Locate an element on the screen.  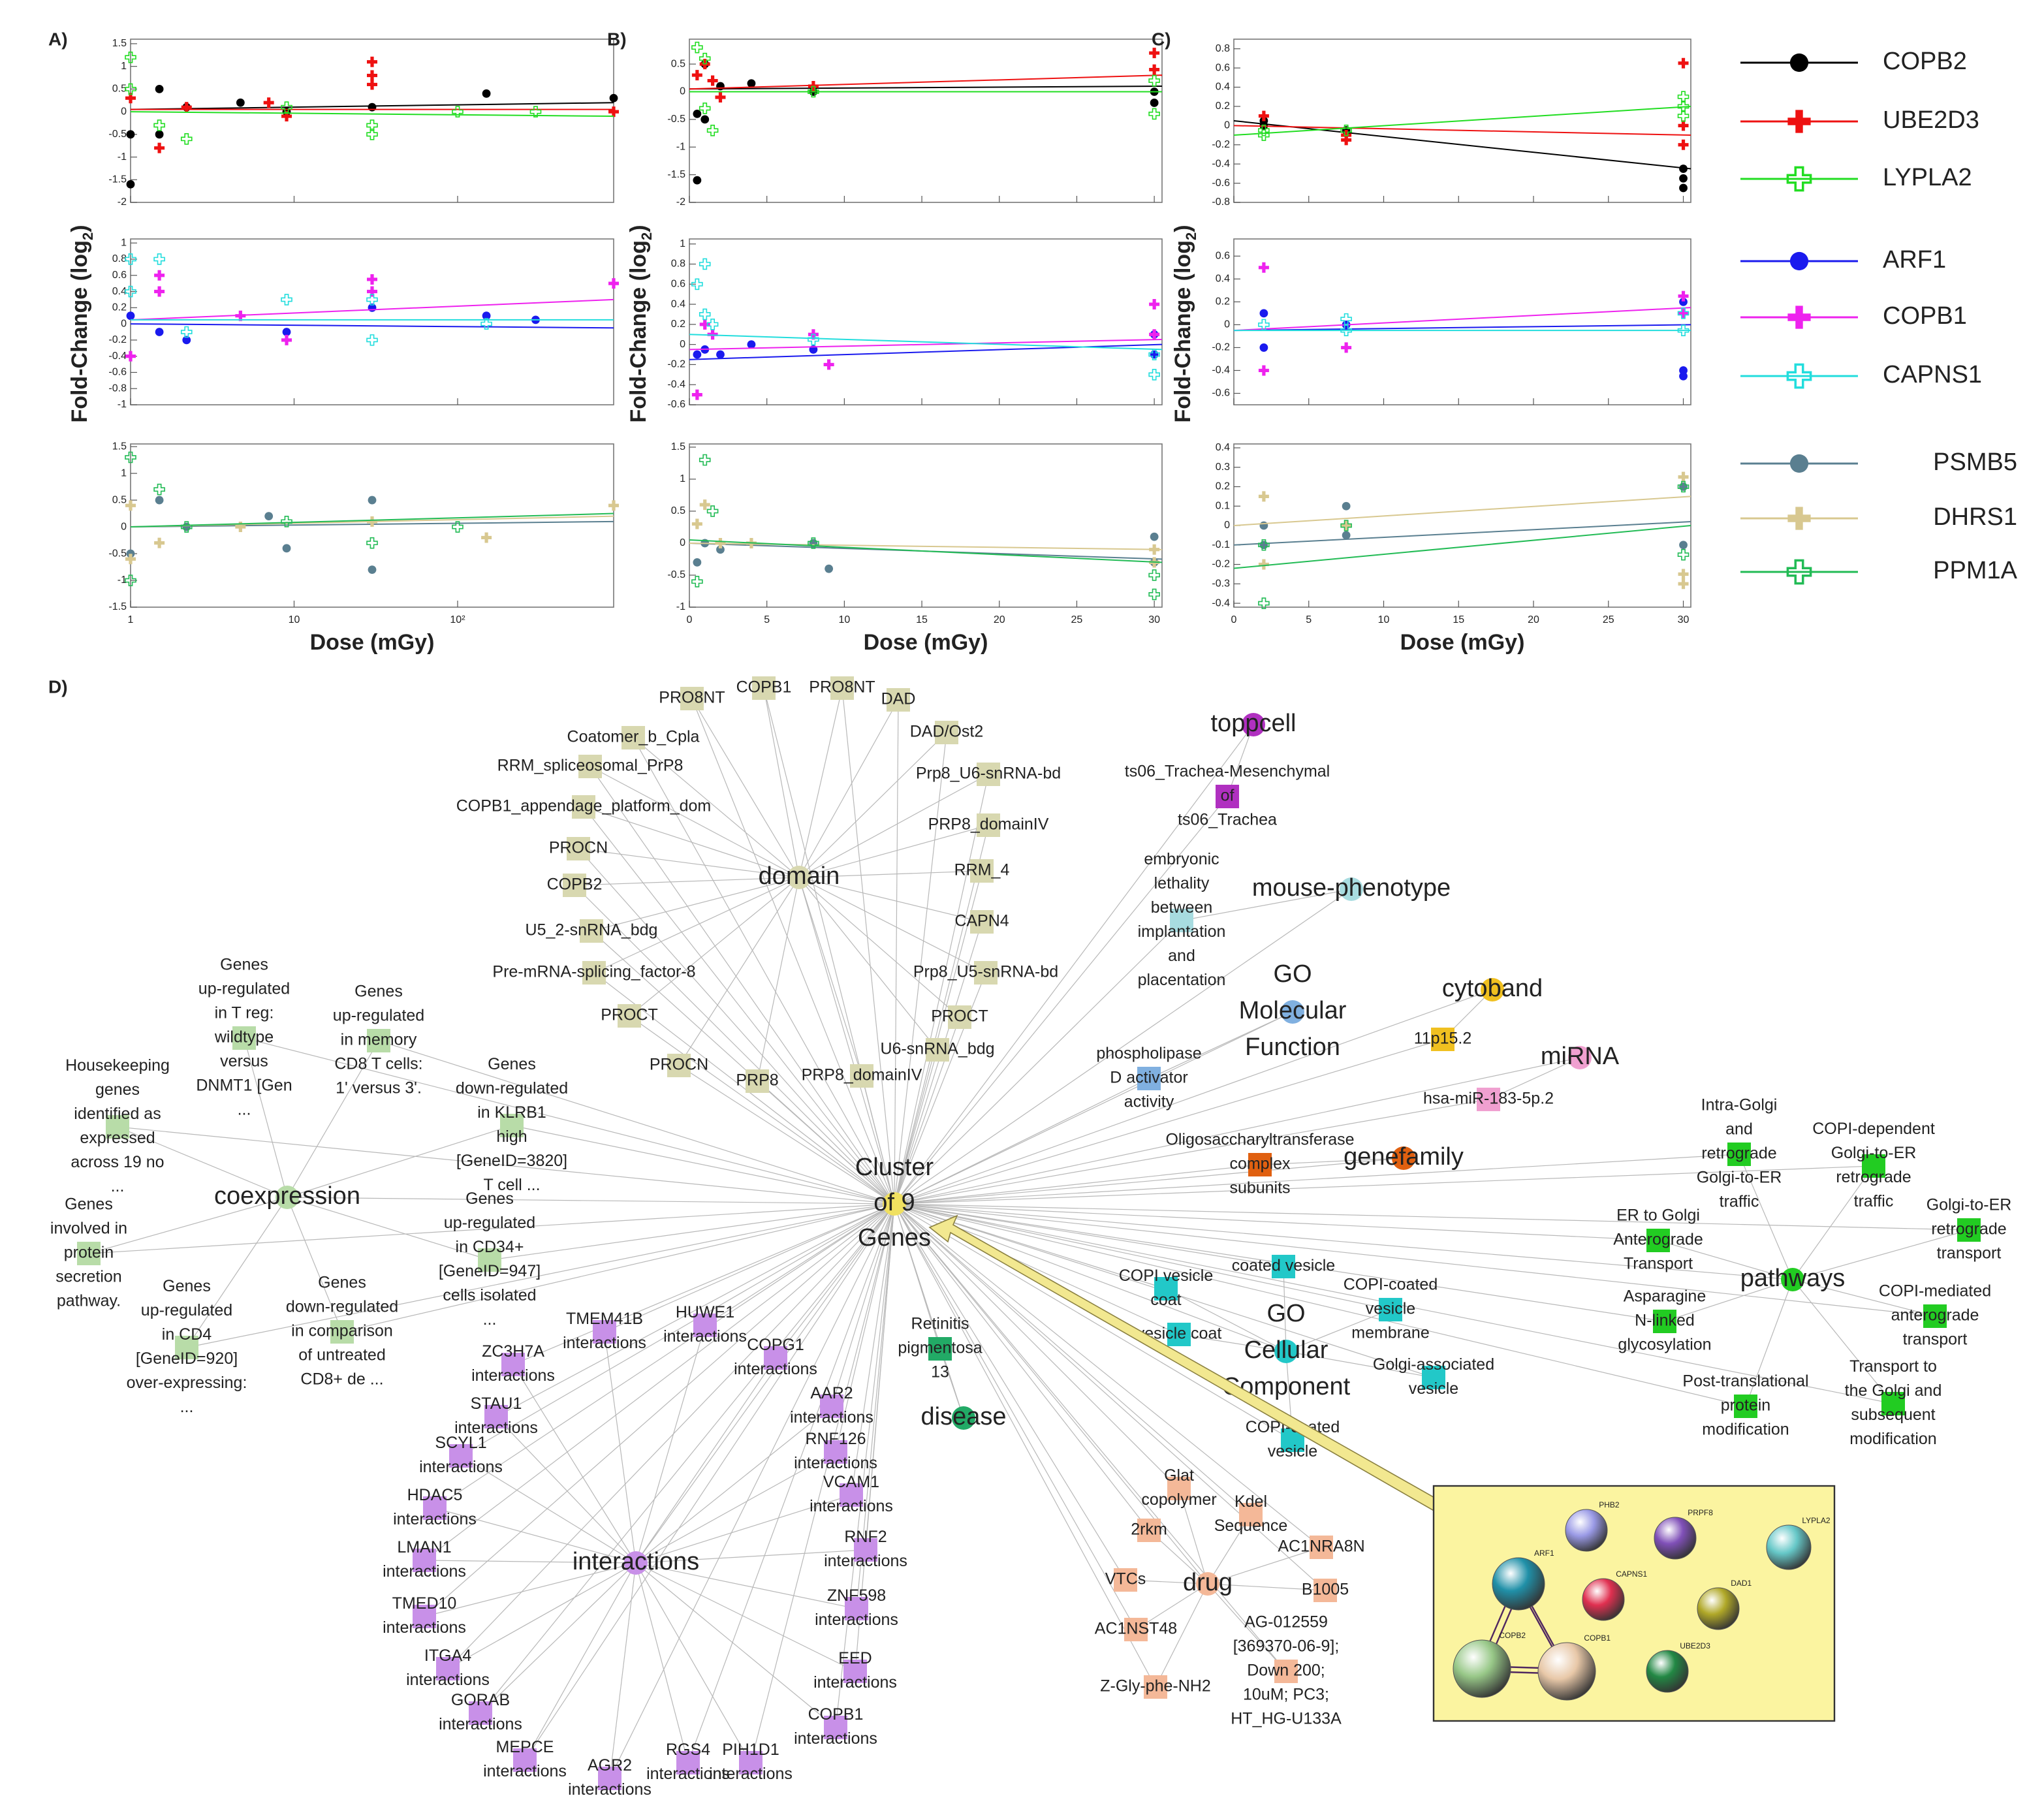
leaf-label: Anterograde is located at coordinates (1658, 1240).